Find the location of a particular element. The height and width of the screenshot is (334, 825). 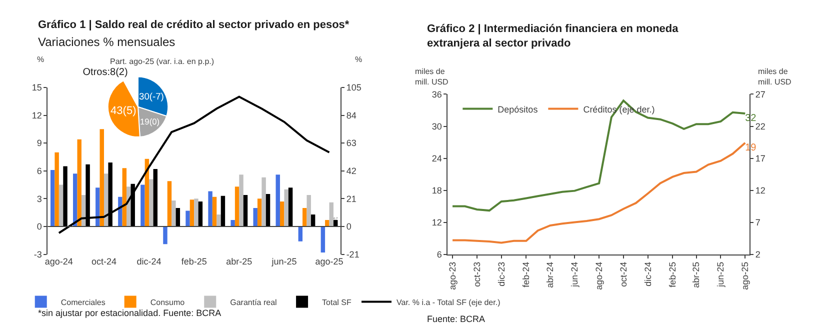

chart-subtitle: Variaciones % mensuales is located at coordinates (107, 42).